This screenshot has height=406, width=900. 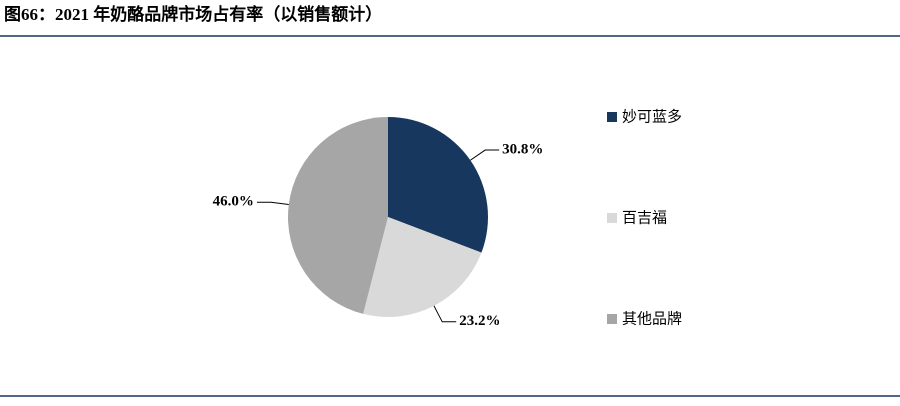 What do you see at coordinates (652, 117) in the screenshot?
I see `legend-label: 妙可蓝多` at bounding box center [652, 117].